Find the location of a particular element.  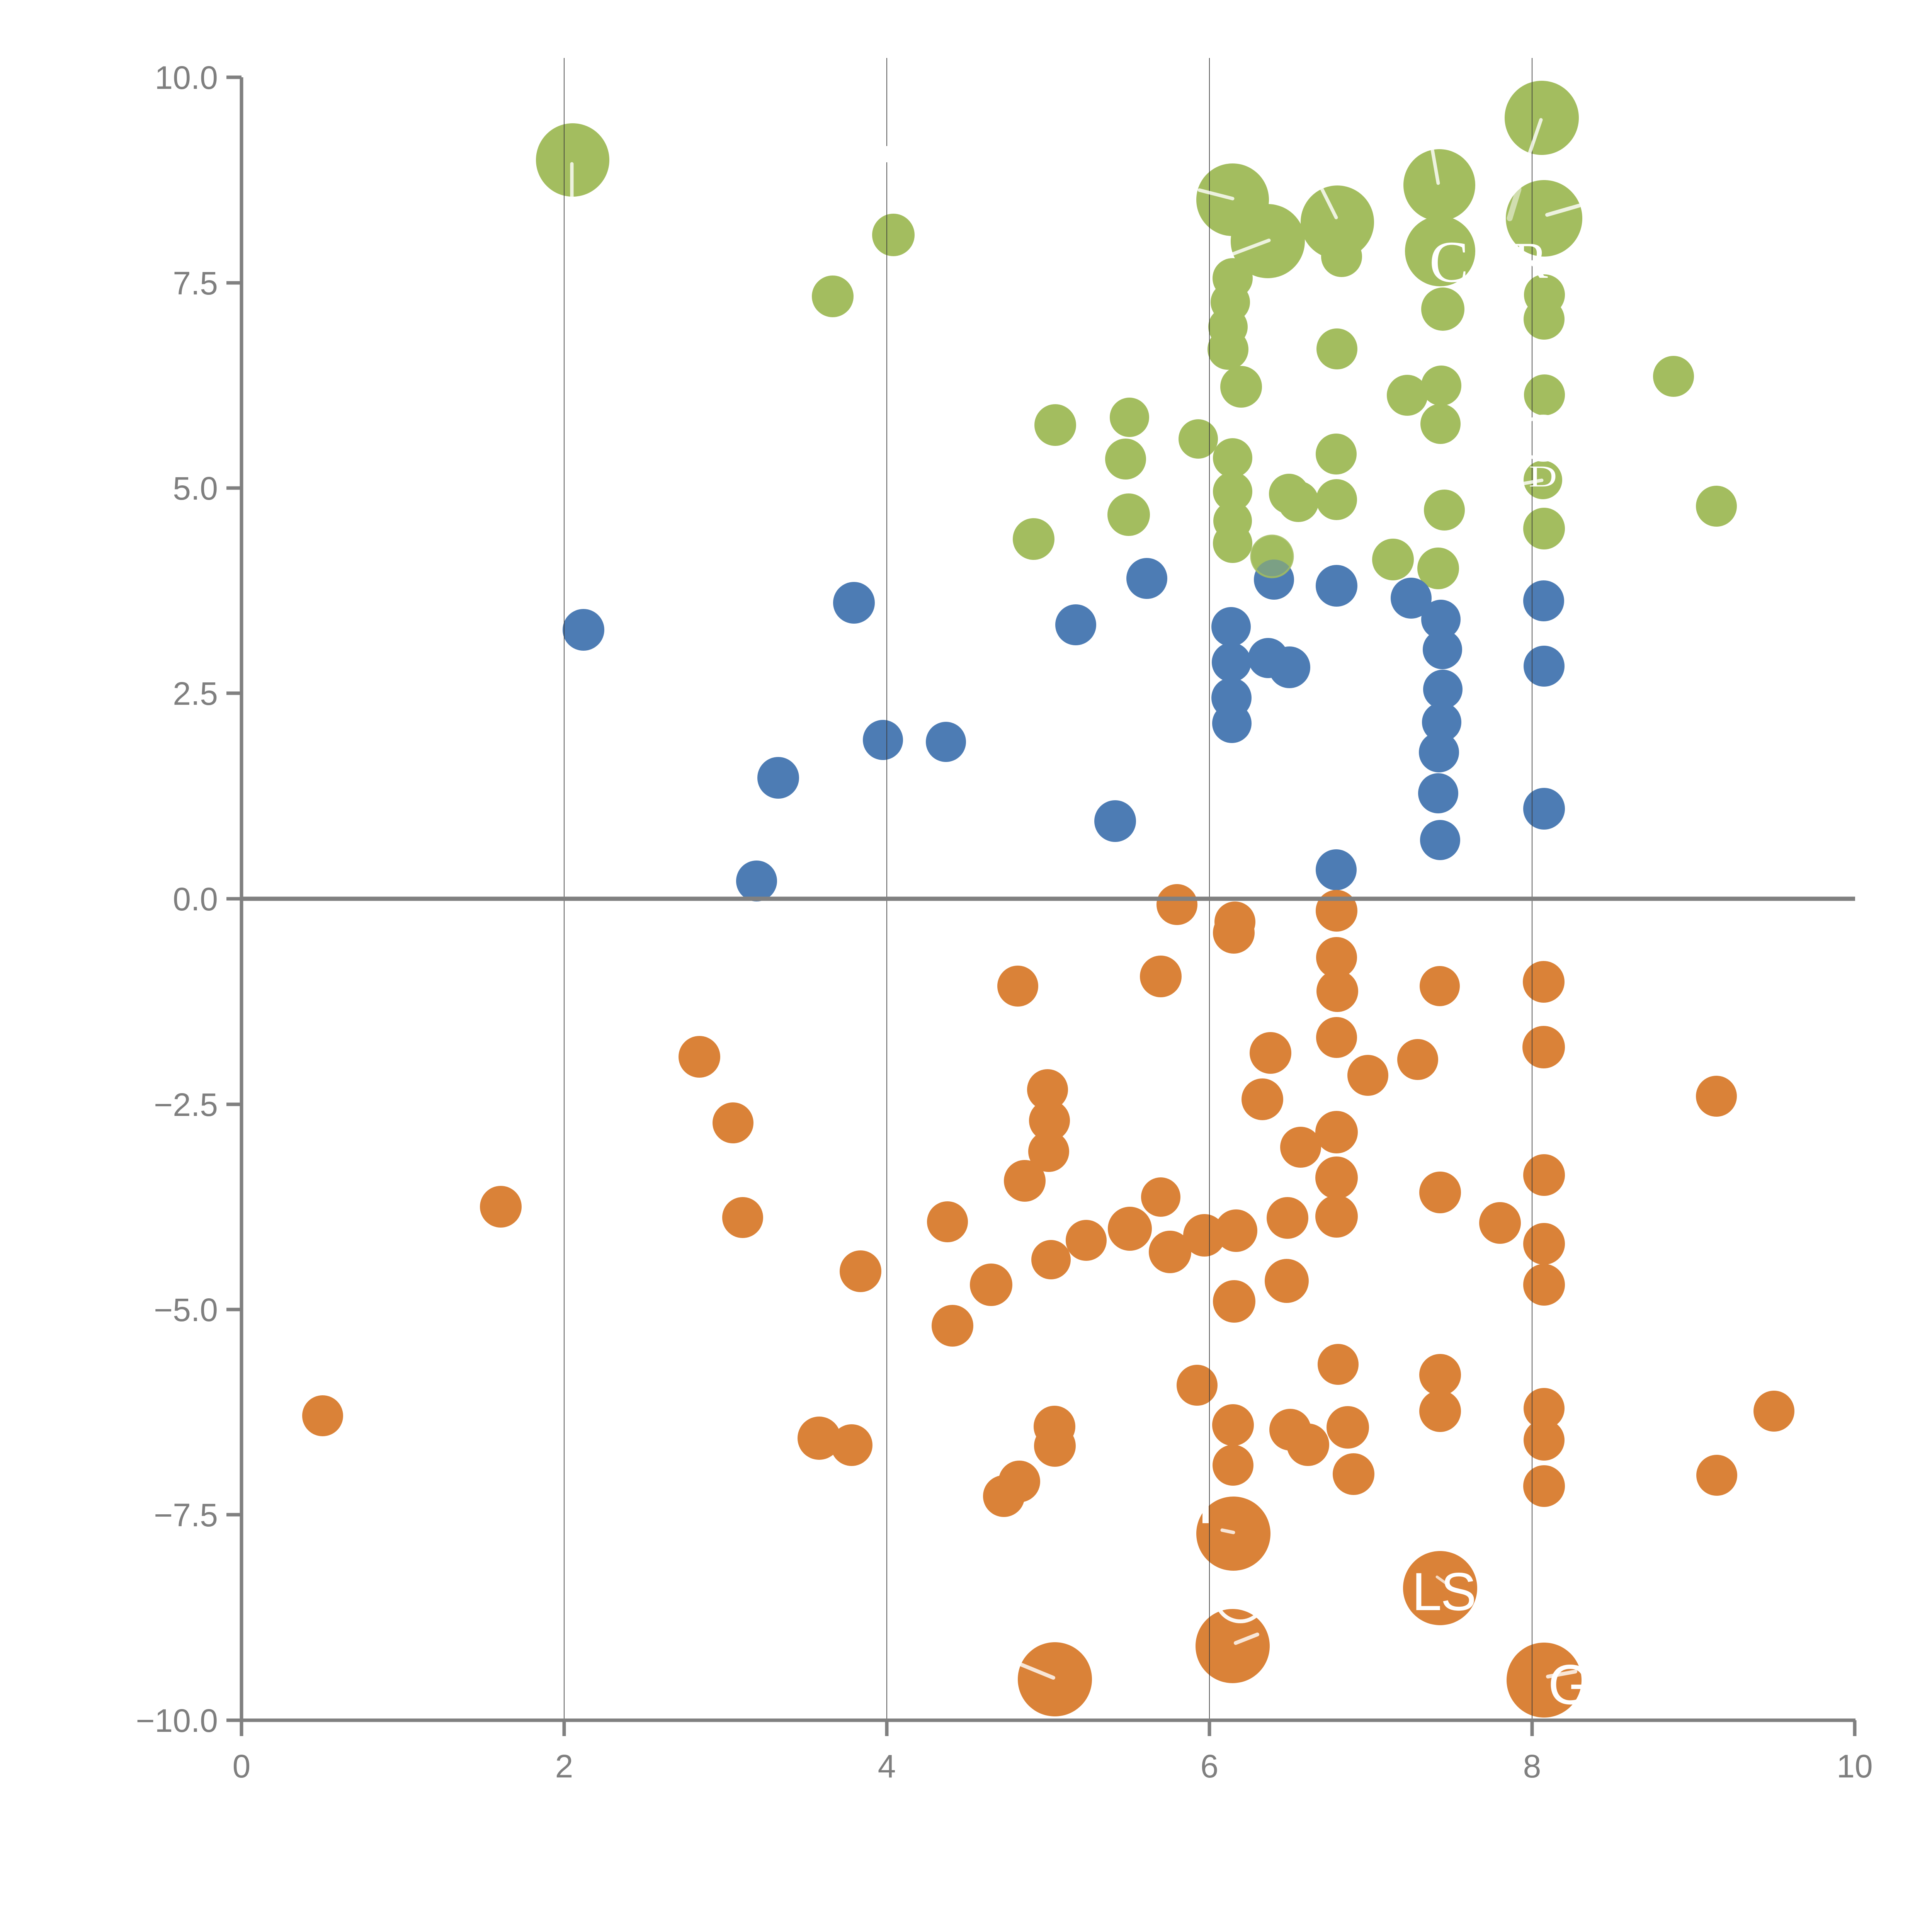

svg-text: 7.5 is located at coordinates (196, 283).